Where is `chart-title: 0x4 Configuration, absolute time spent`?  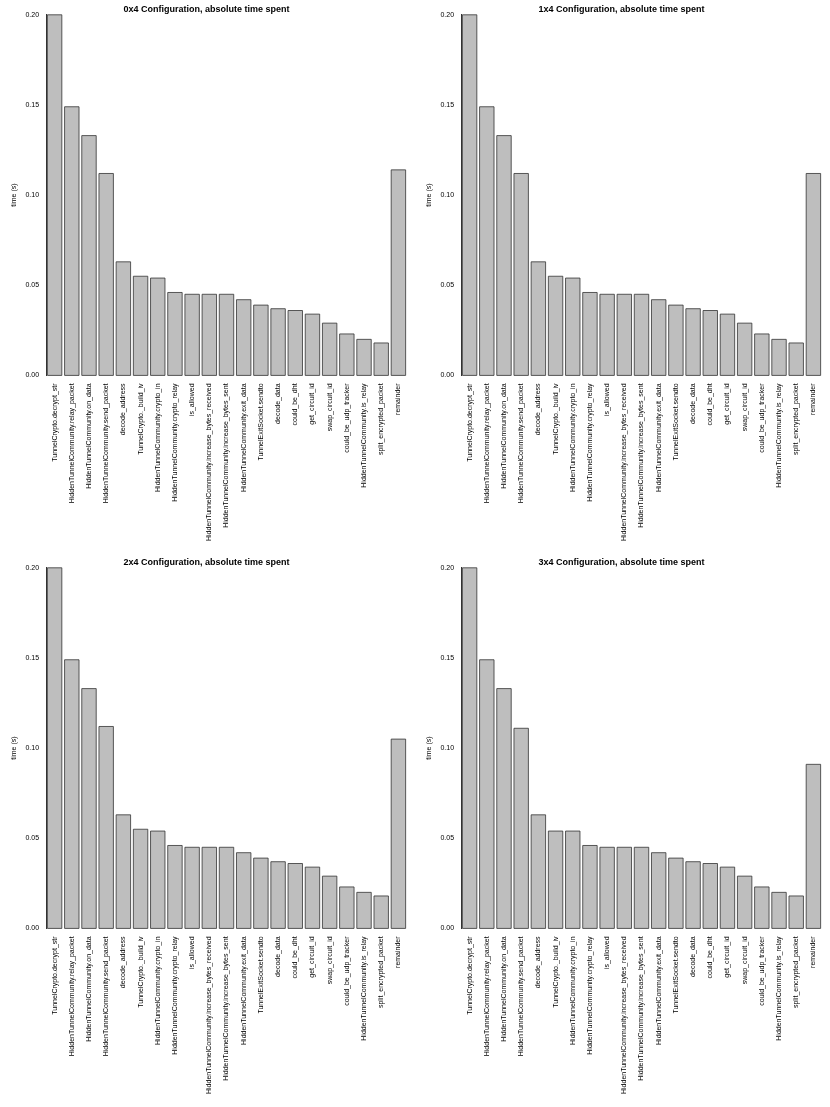
chart-title: 0x4 Configuration, absolute time spent is located at coordinates (206, 8).